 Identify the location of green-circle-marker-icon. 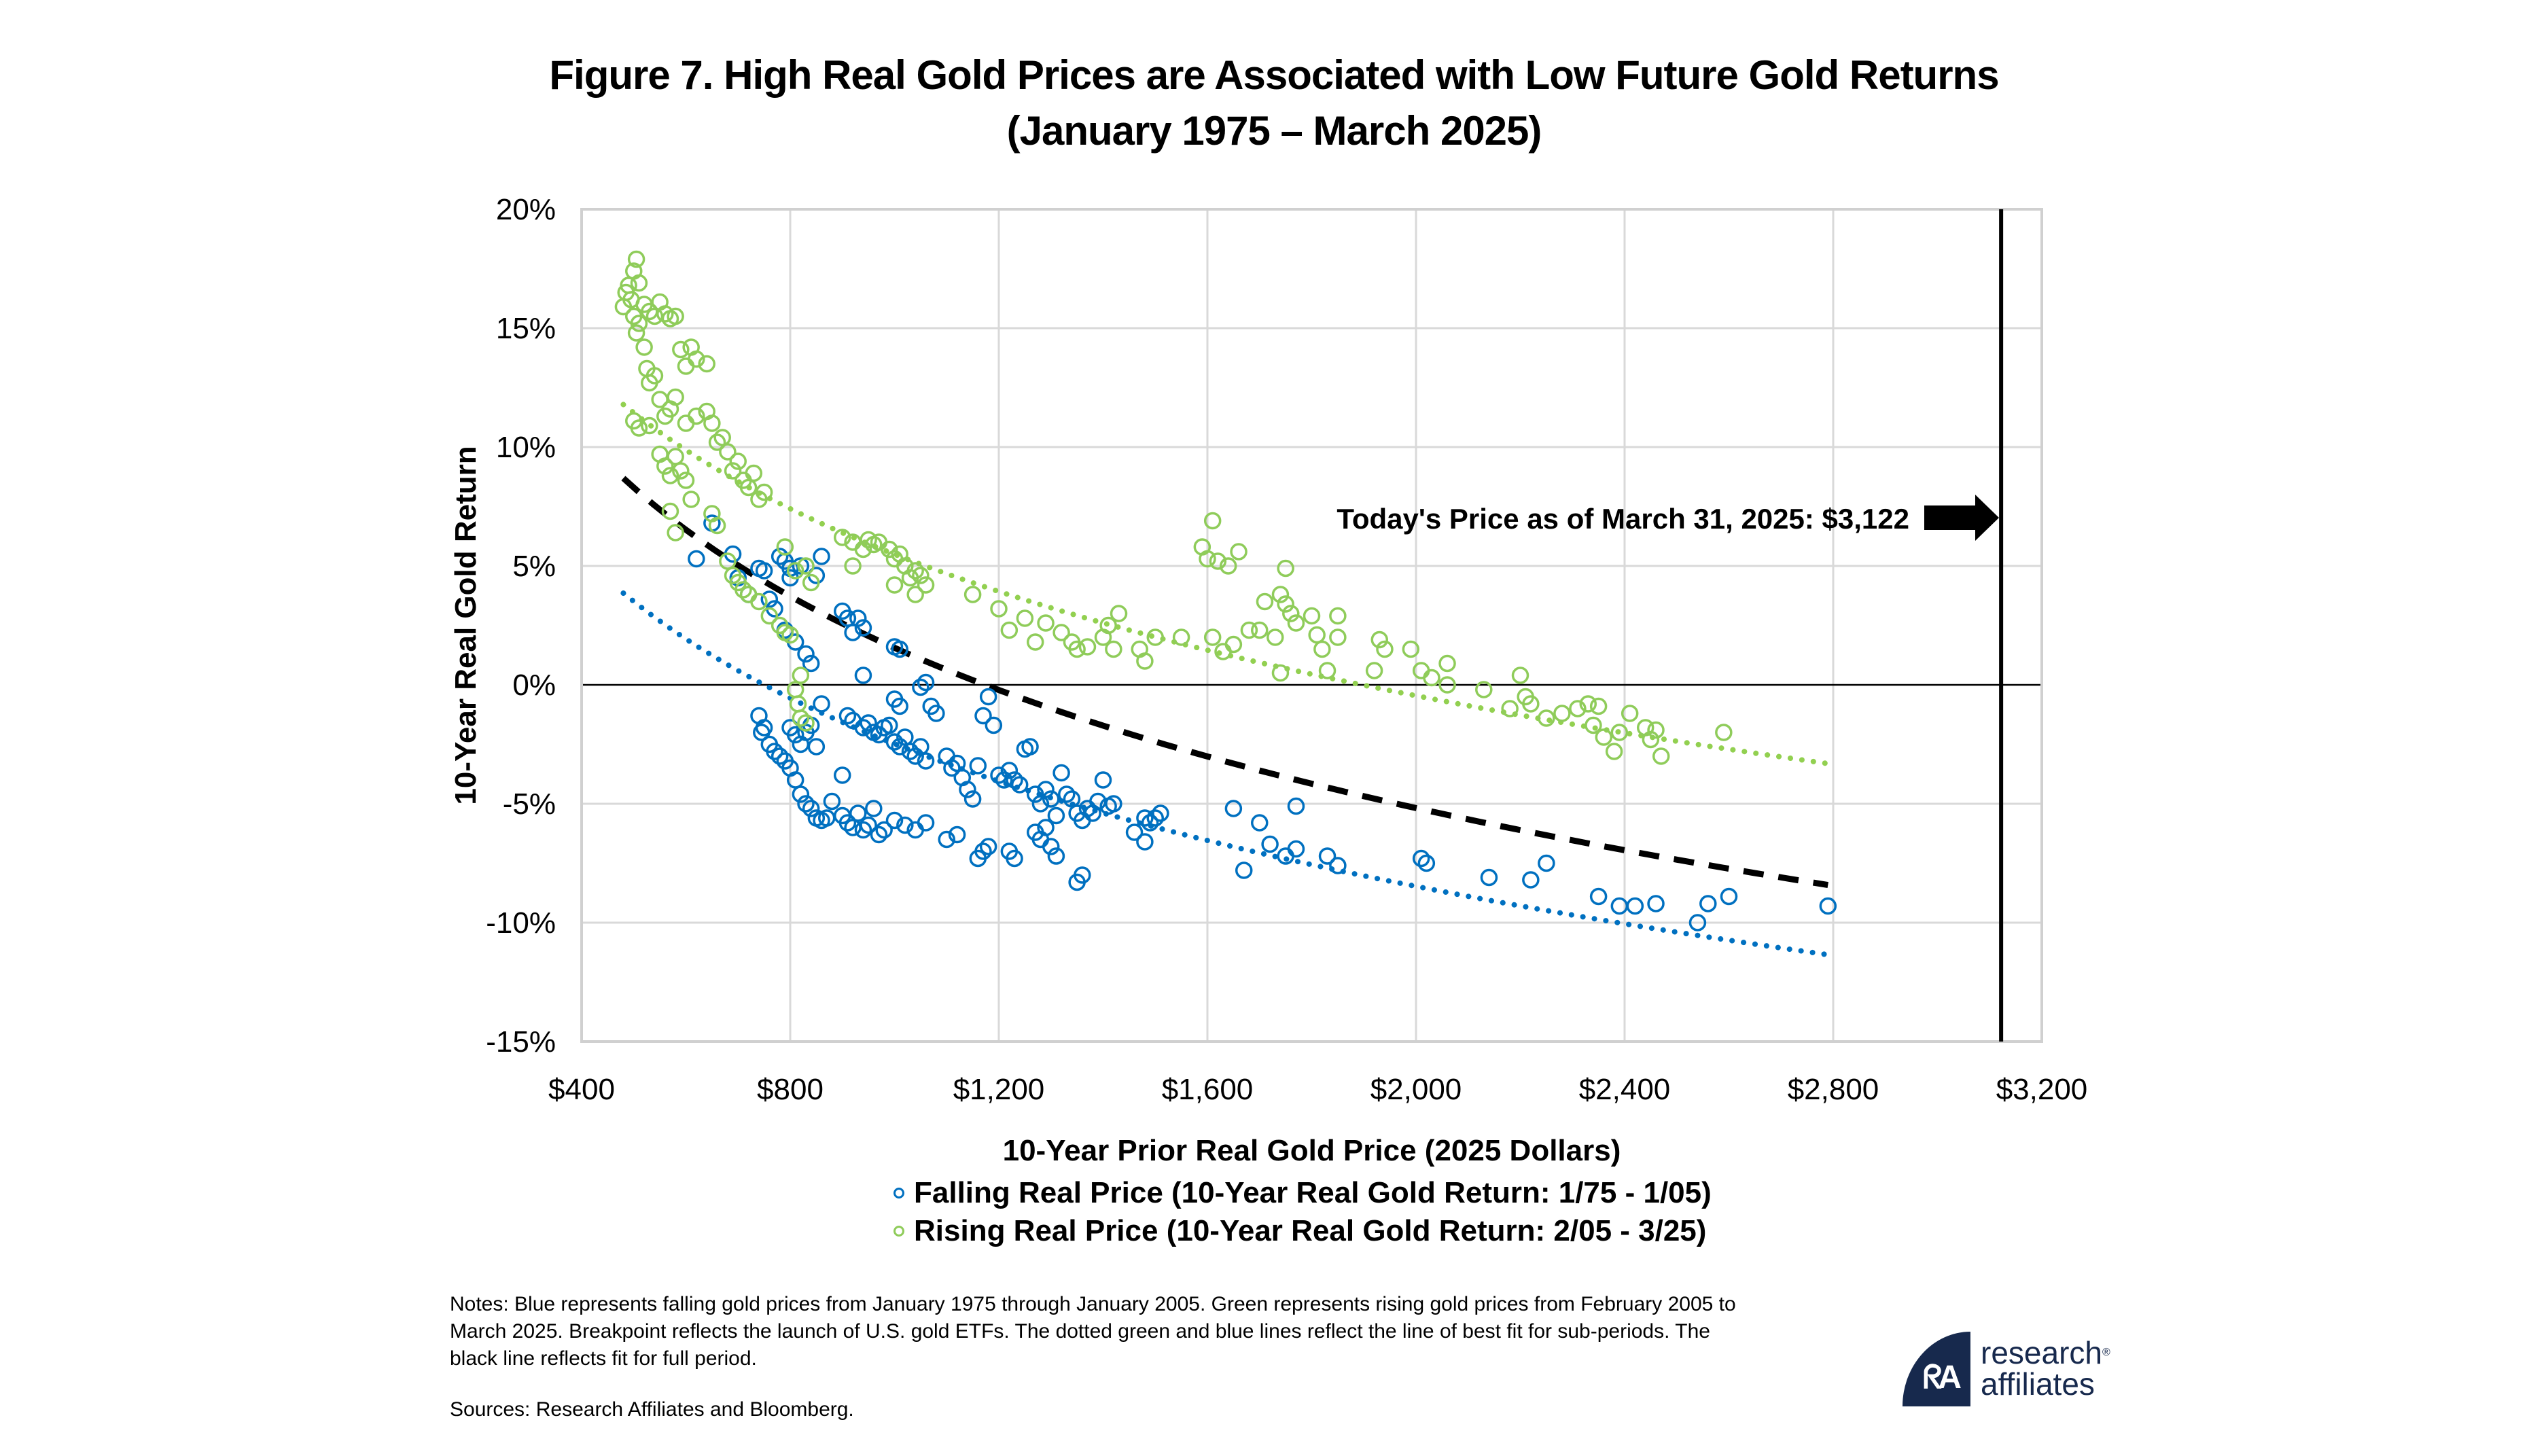
(898, 1232).